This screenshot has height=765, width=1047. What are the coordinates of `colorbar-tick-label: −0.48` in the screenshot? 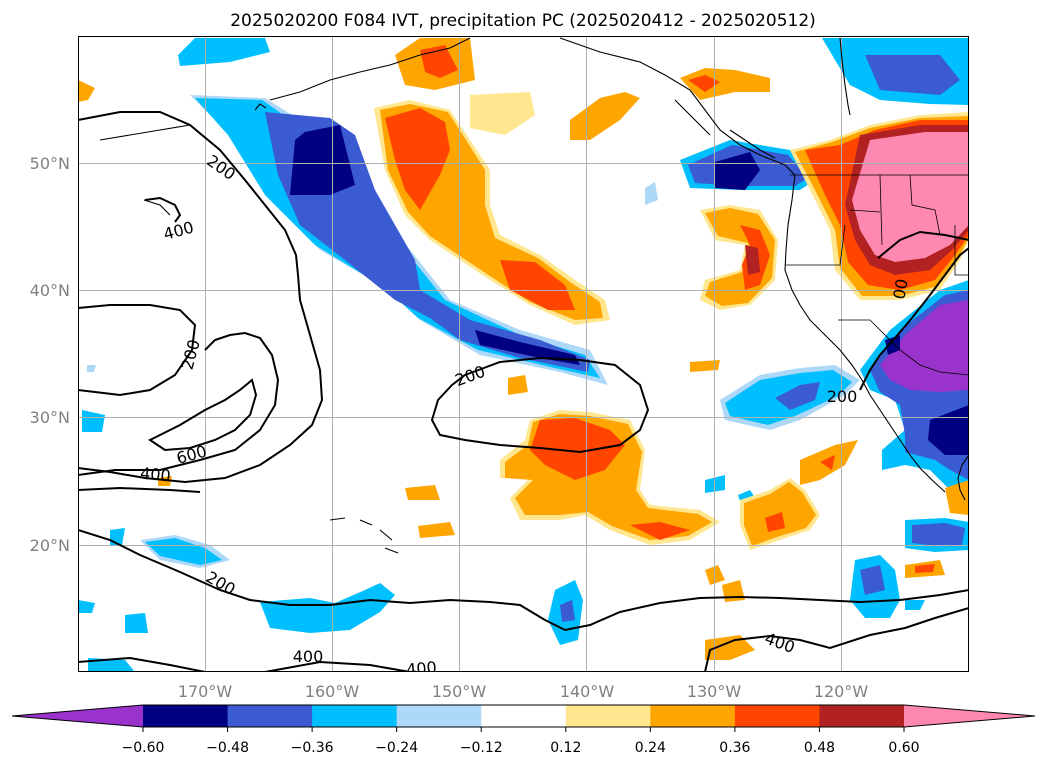 It's located at (227, 748).